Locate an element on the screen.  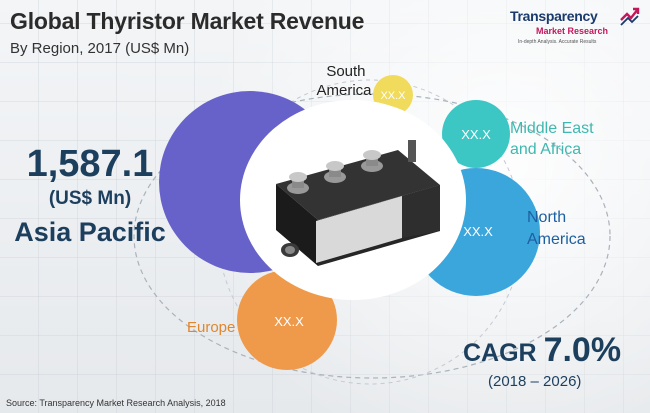
bubble-middle-east-africa is located at coordinates (476, 134).